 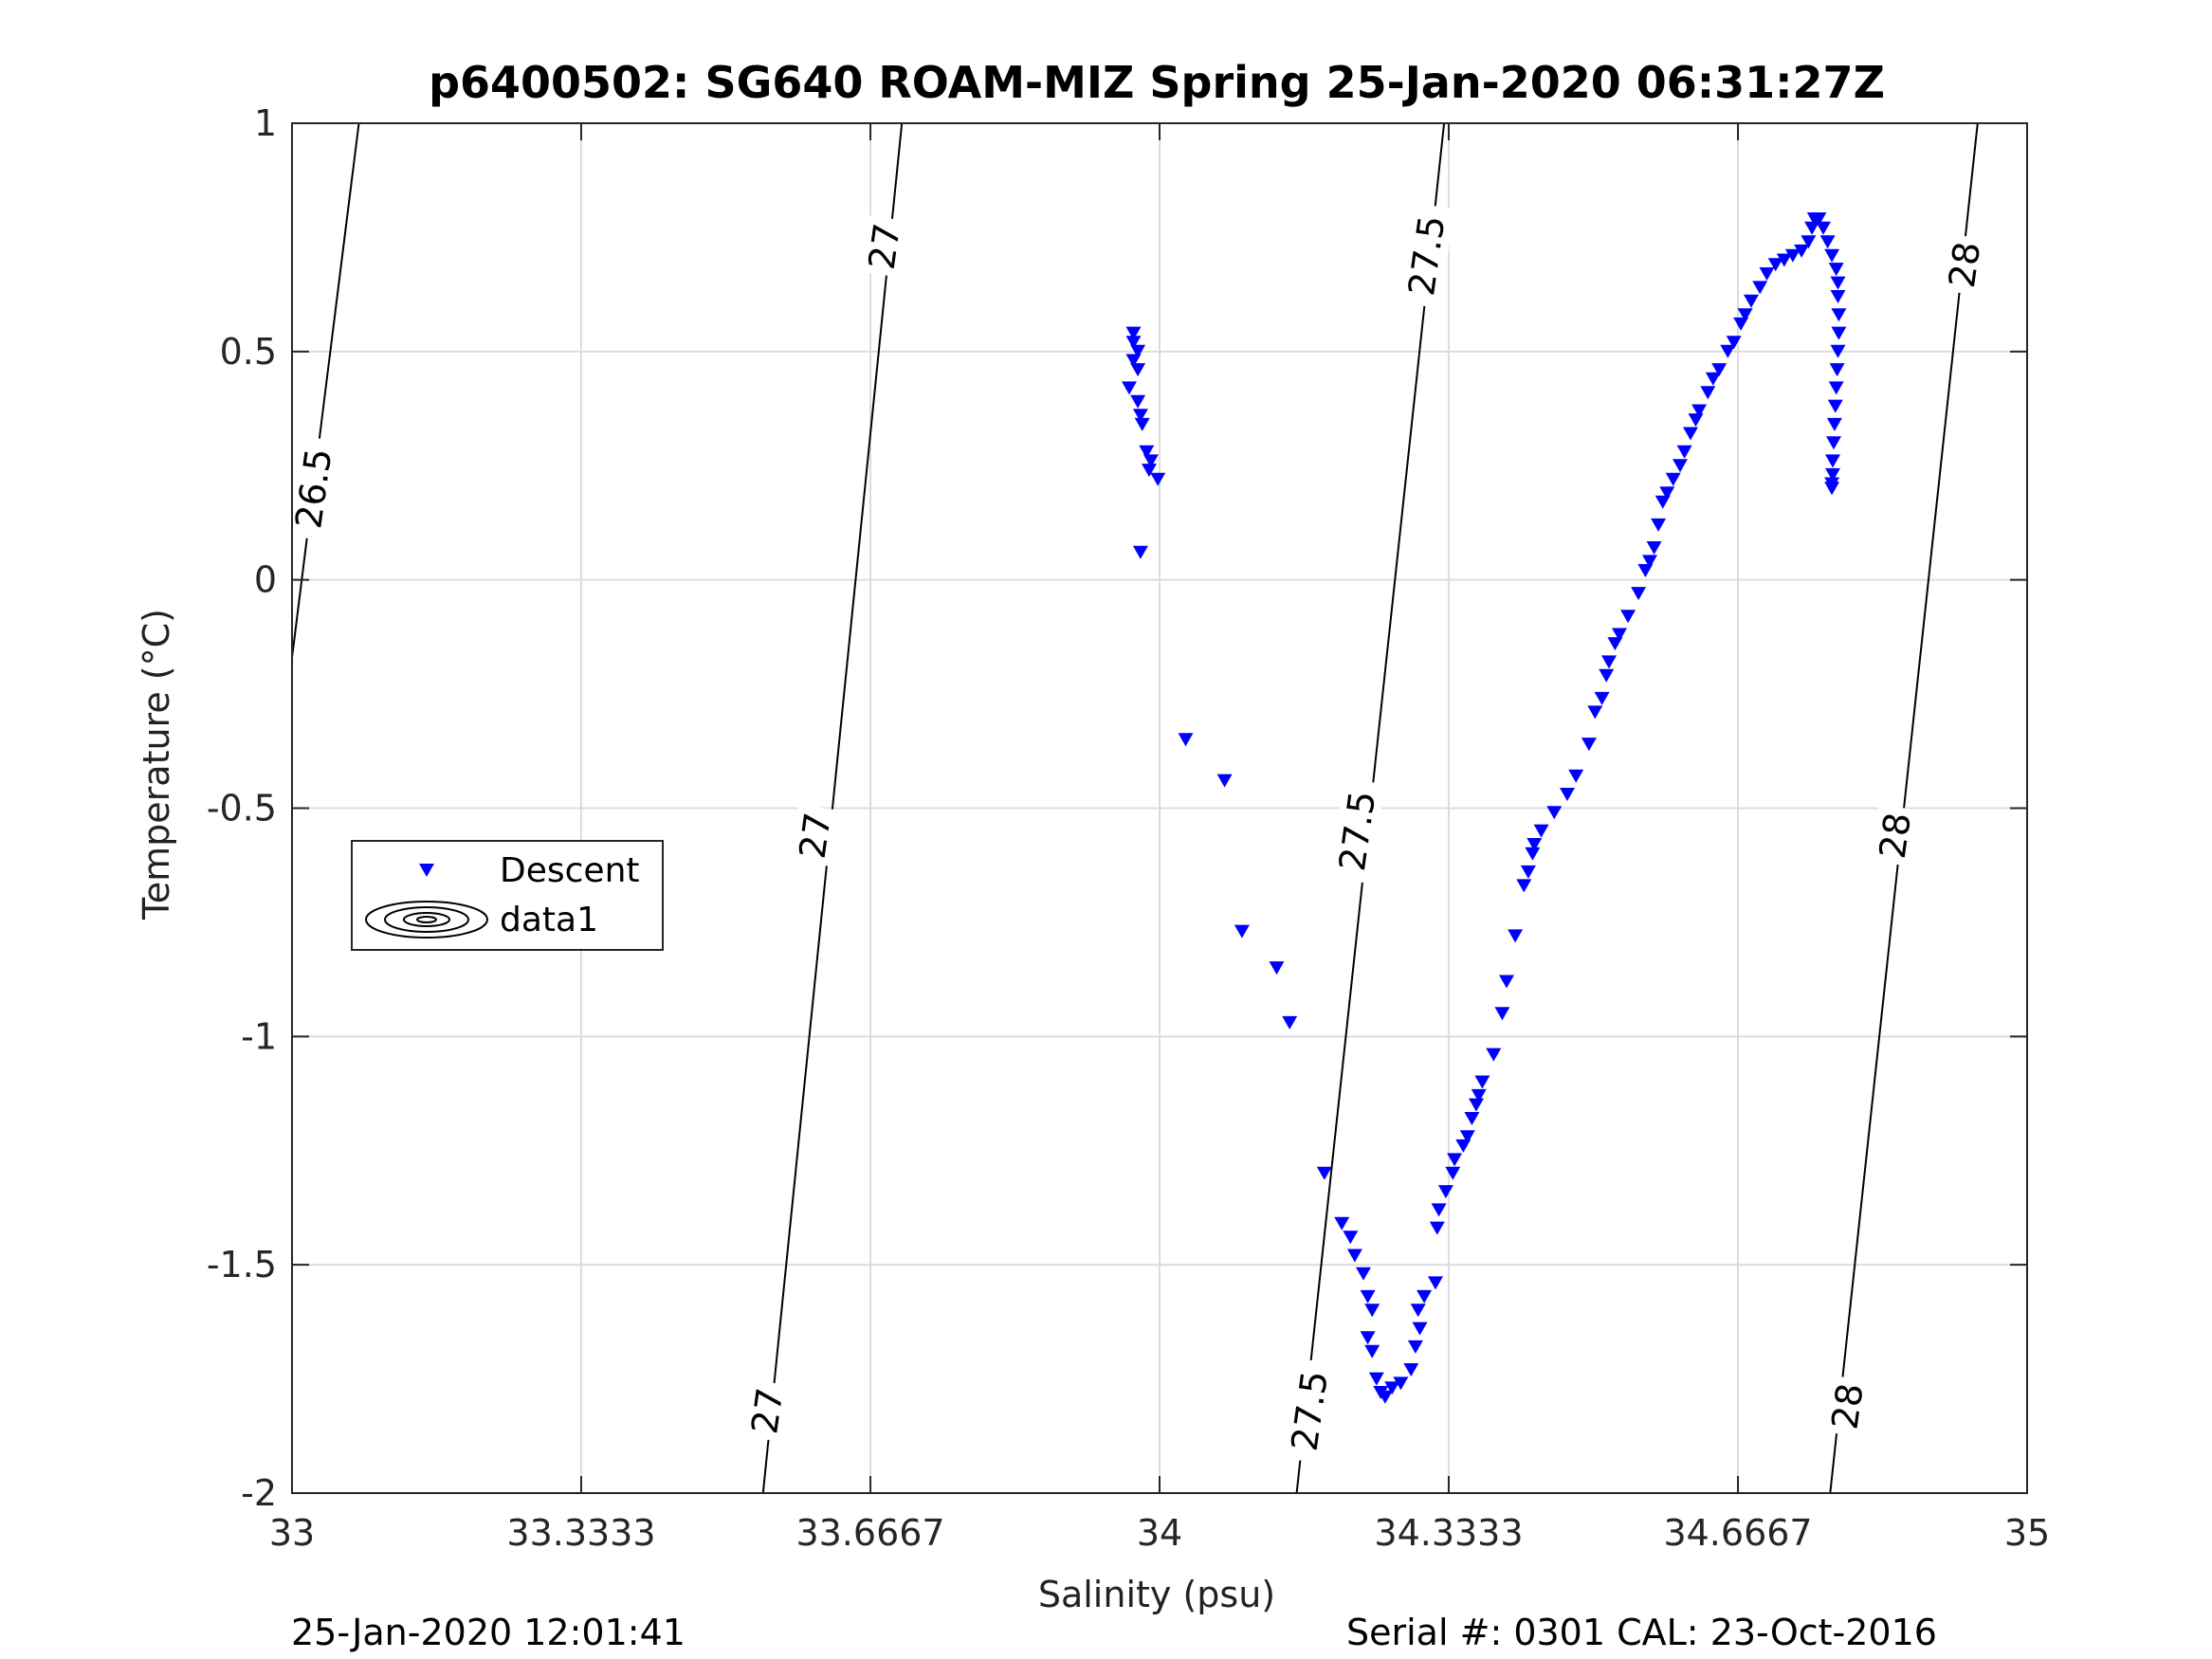 I want to click on y-tick-label: 0.5, so click(x=248, y=352).